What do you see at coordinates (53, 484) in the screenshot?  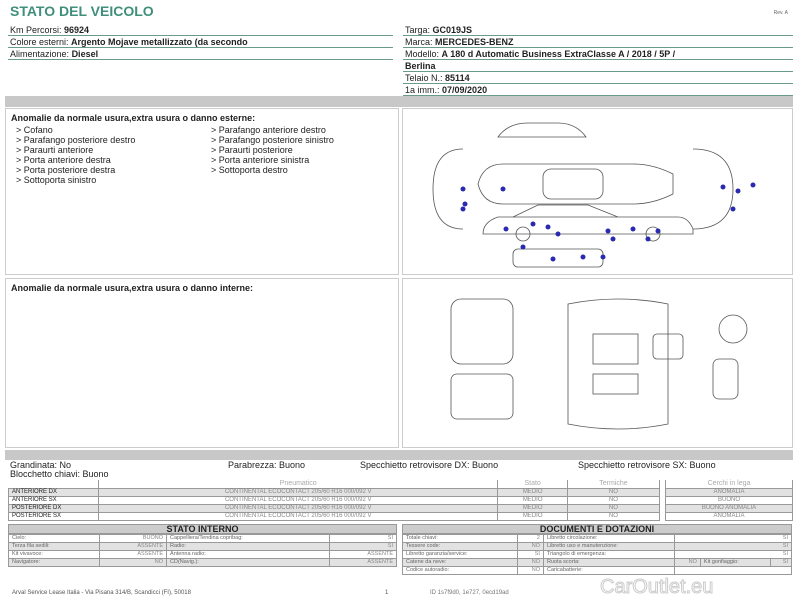 I see `empty-header` at bounding box center [53, 484].